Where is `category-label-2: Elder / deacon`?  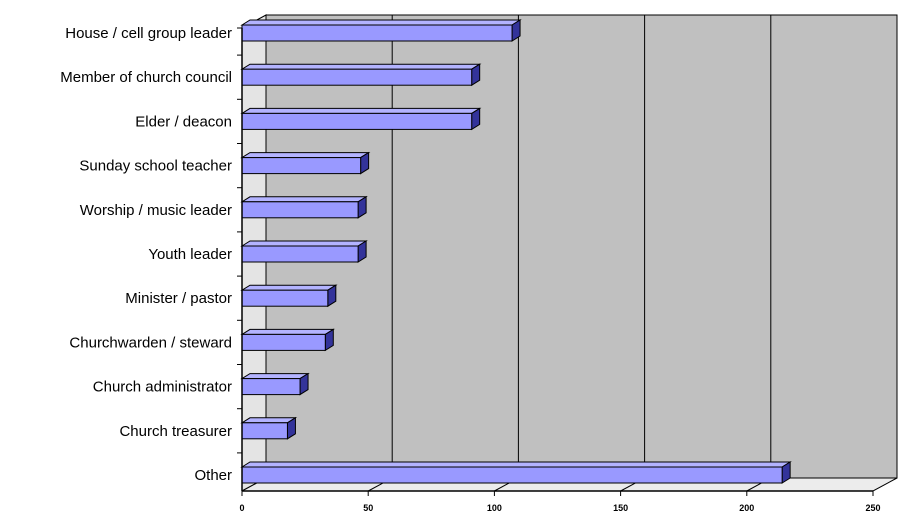 category-label-2: Elder / deacon is located at coordinates (183, 121).